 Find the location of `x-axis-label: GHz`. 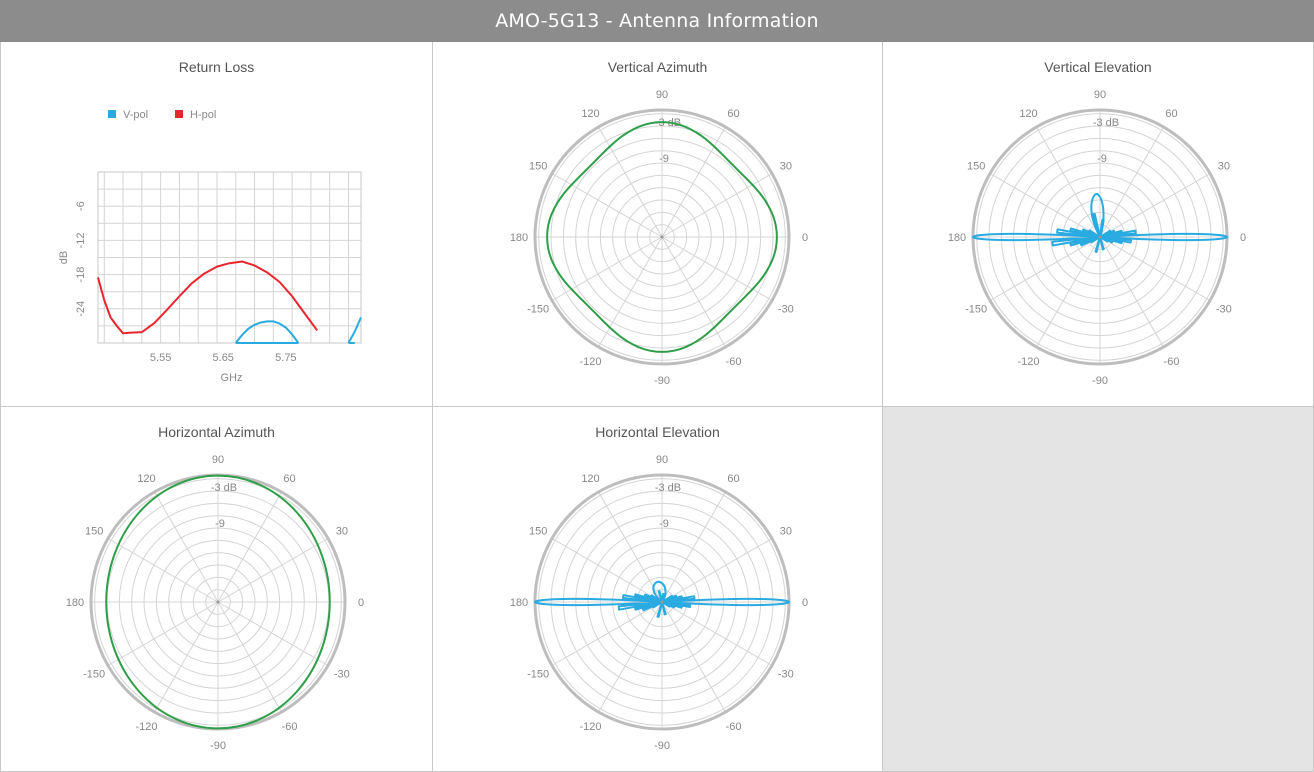

x-axis-label: GHz is located at coordinates (232, 378).